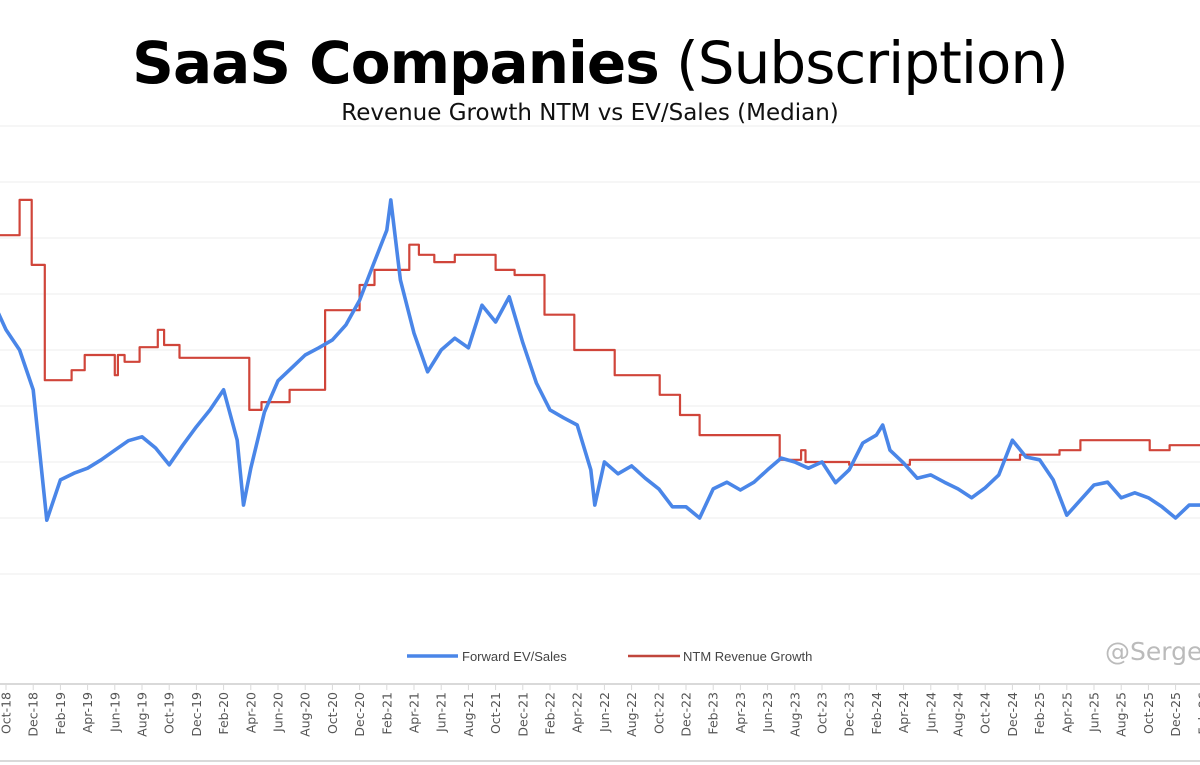  I want to click on x-tick-label: Jun-19, so click(114, 712).